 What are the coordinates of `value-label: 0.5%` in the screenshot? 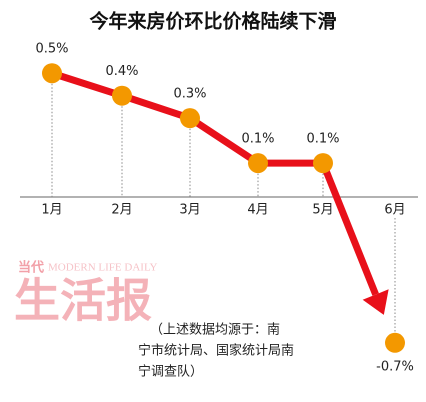 It's located at (51, 49).